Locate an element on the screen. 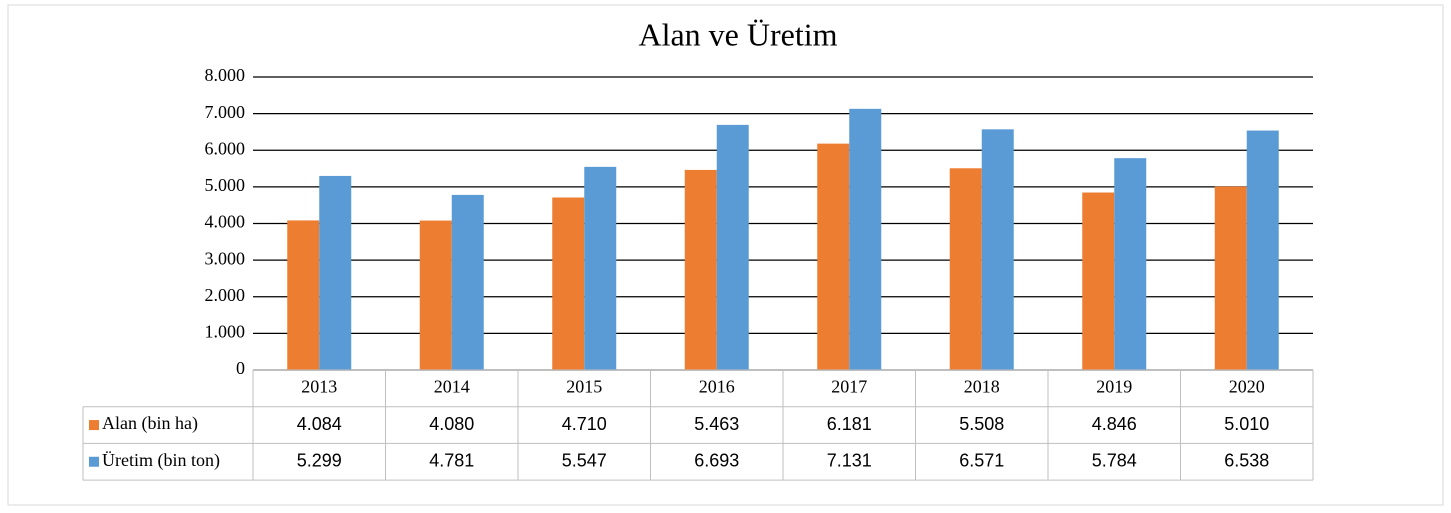 This screenshot has height=513, width=1451. legend-label: Üretim (bin ton) is located at coordinates (161, 460).